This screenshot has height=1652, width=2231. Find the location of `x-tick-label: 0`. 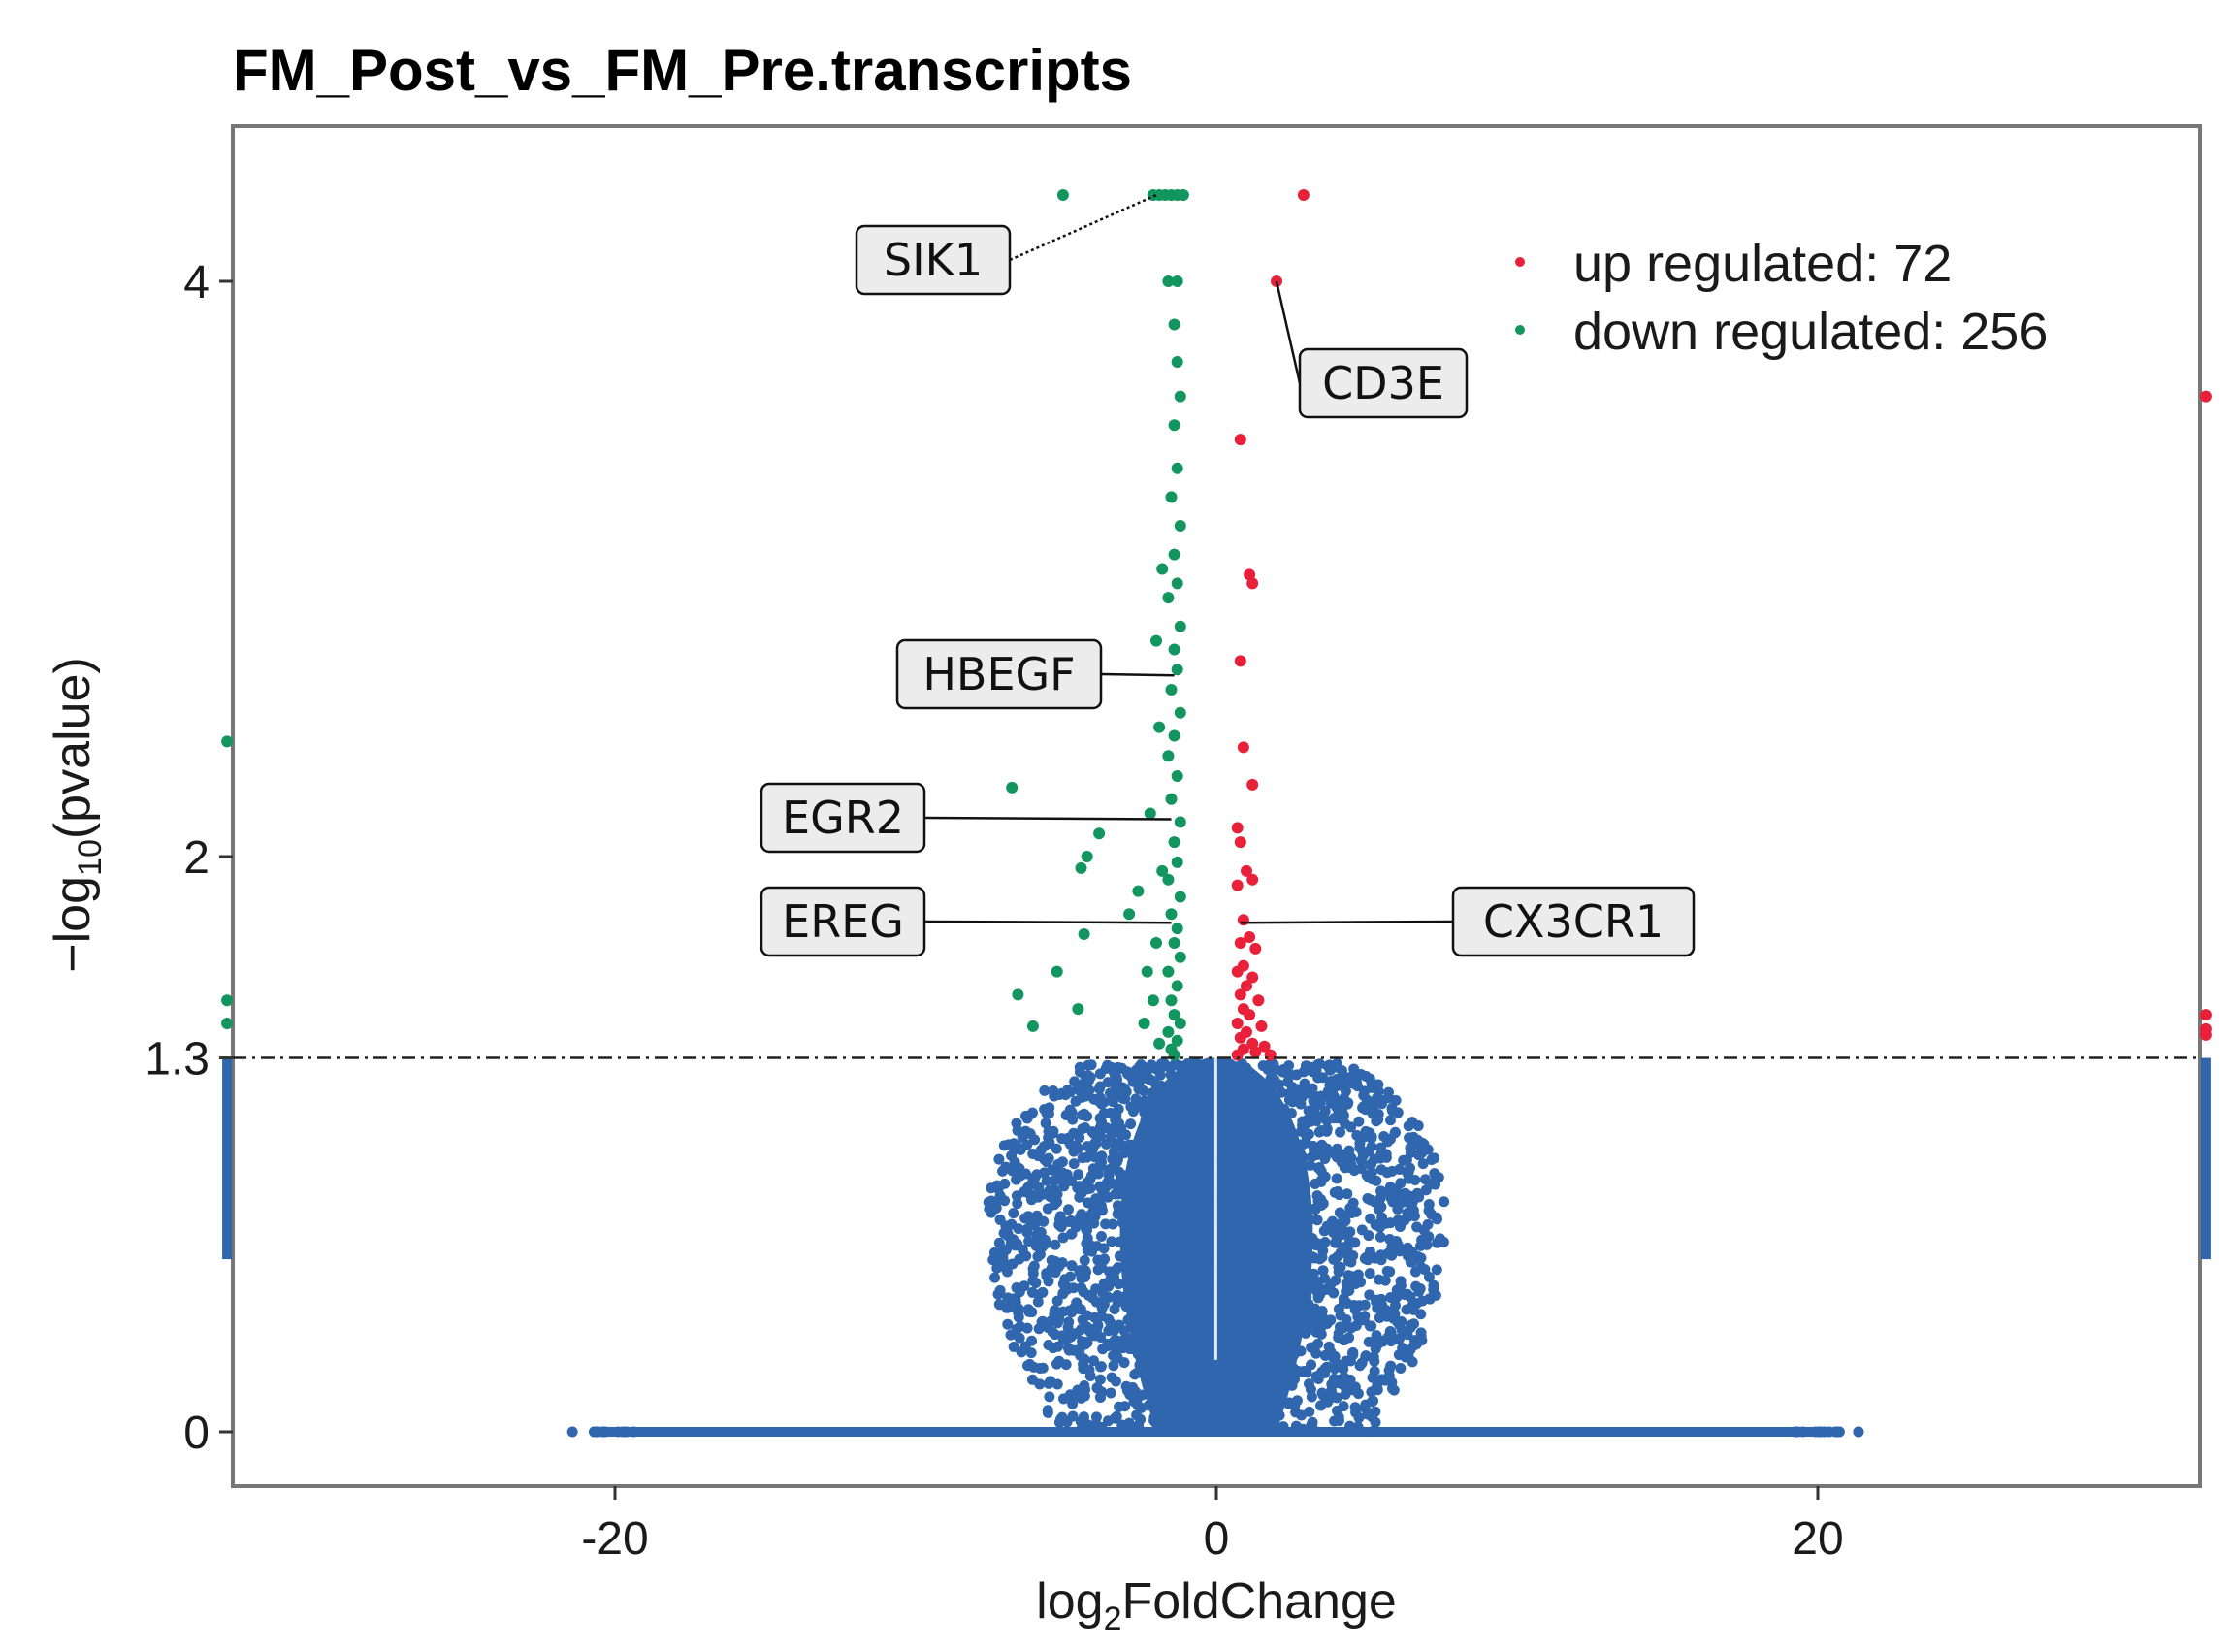

x-tick-label: 0 is located at coordinates (1217, 1539).